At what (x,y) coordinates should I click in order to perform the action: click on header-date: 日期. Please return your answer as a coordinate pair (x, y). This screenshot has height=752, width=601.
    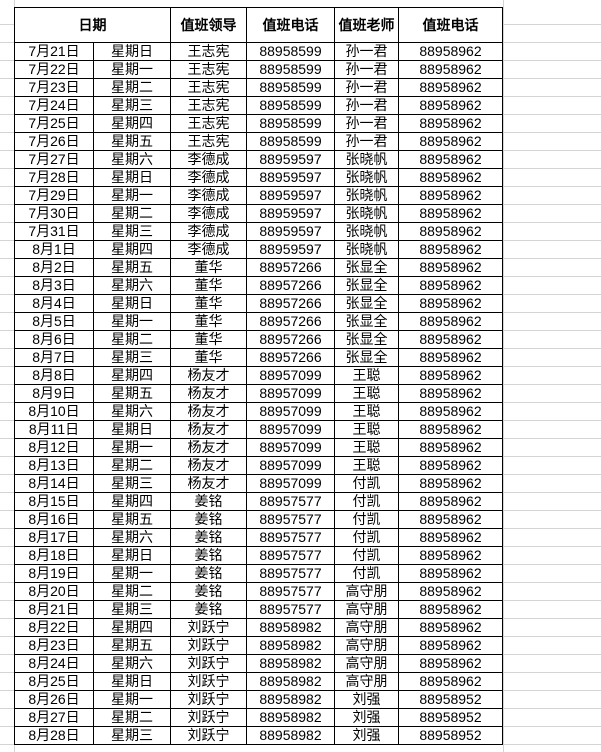
    Looking at the image, I should click on (92, 25).